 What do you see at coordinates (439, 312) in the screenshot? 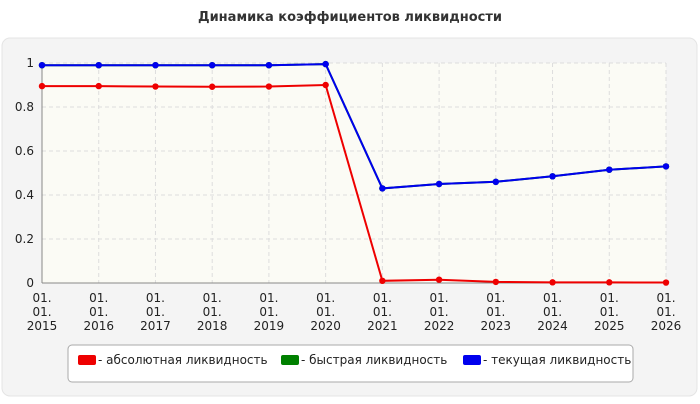
I see `x-tick-label: 01. 01. 2022` at bounding box center [439, 312].